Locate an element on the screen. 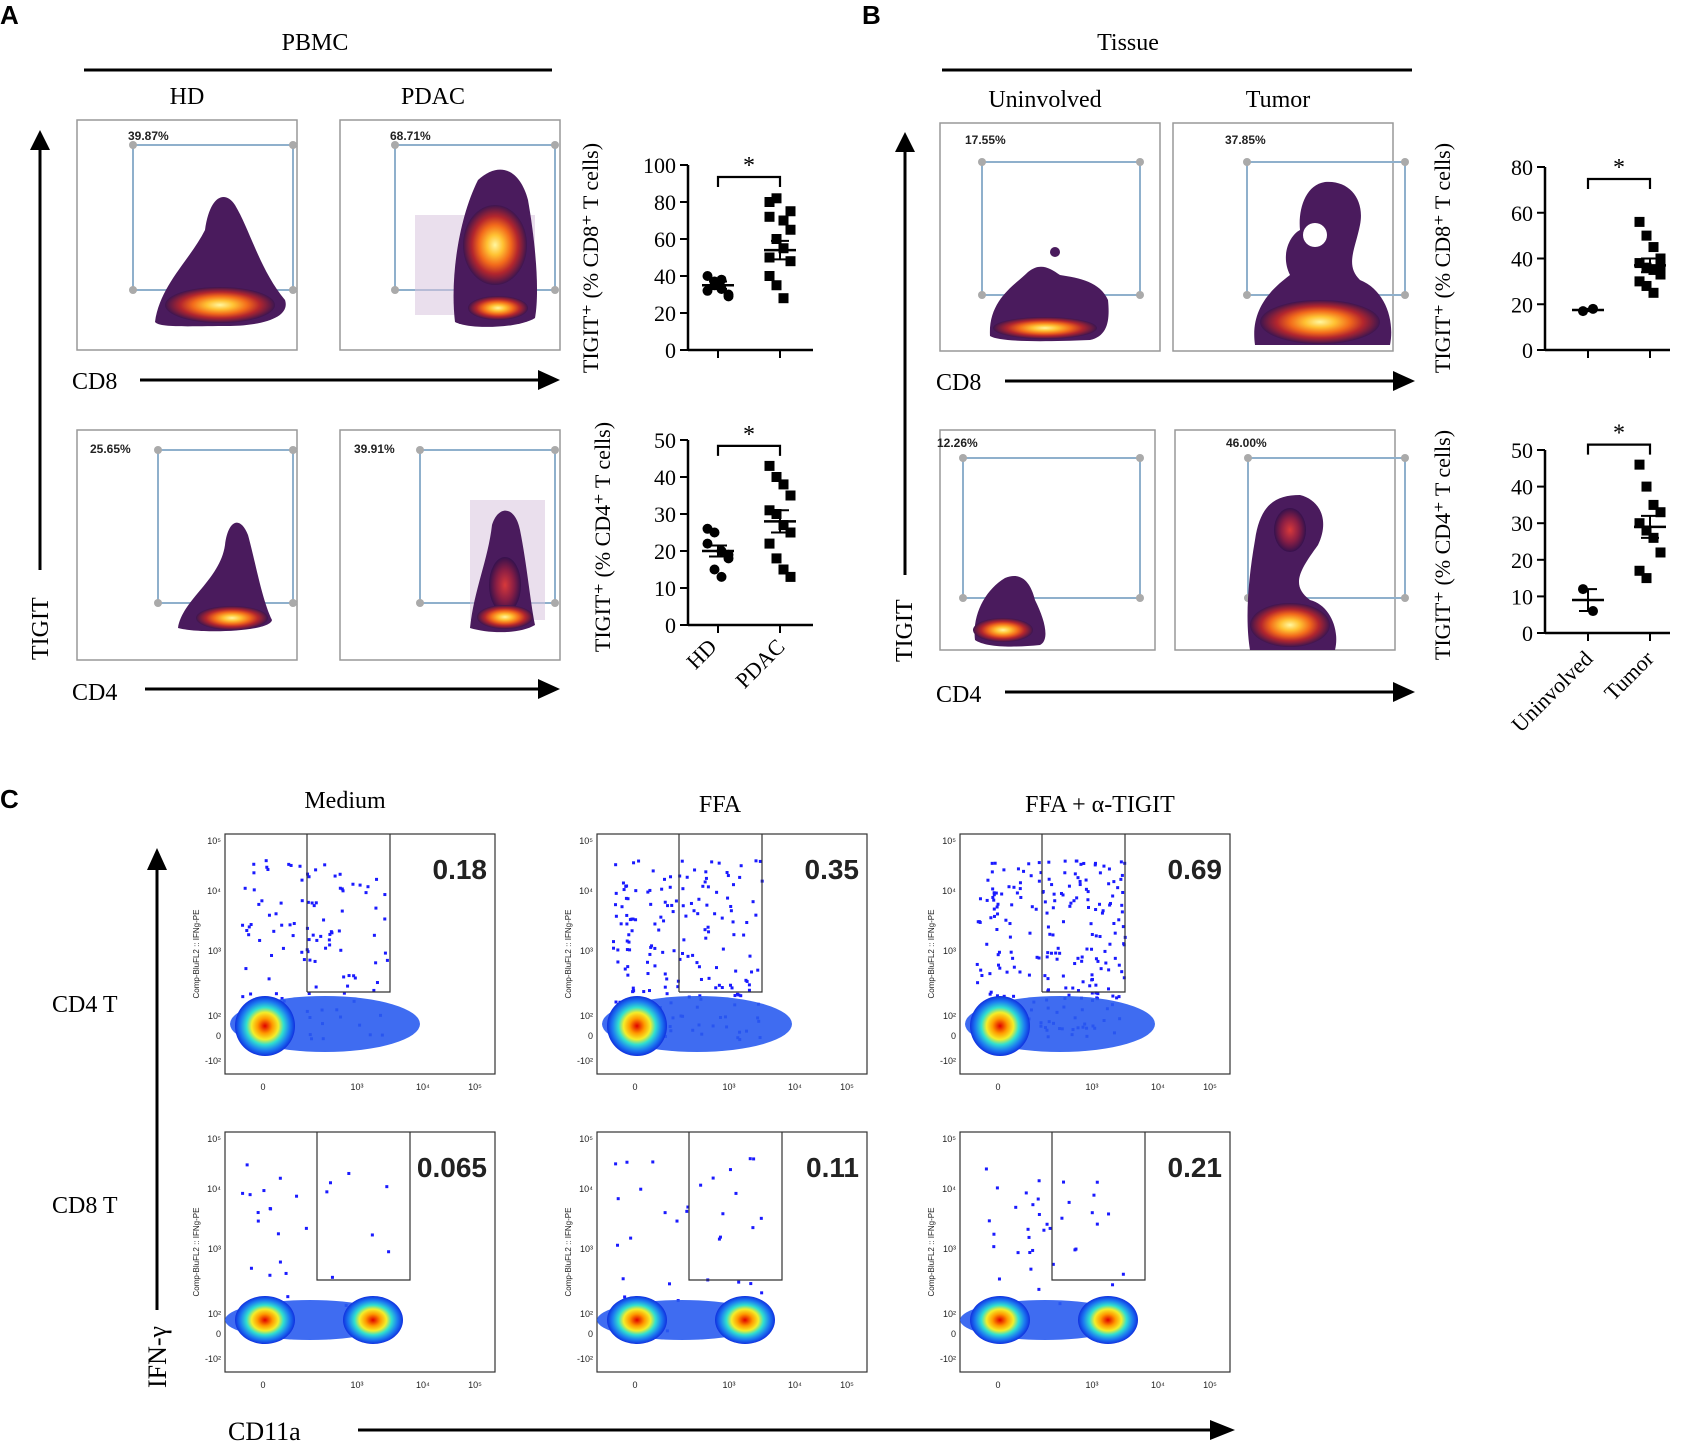 The height and width of the screenshot is (1446, 1682). y-tick-label: -10² is located at coordinates (585, 1359).